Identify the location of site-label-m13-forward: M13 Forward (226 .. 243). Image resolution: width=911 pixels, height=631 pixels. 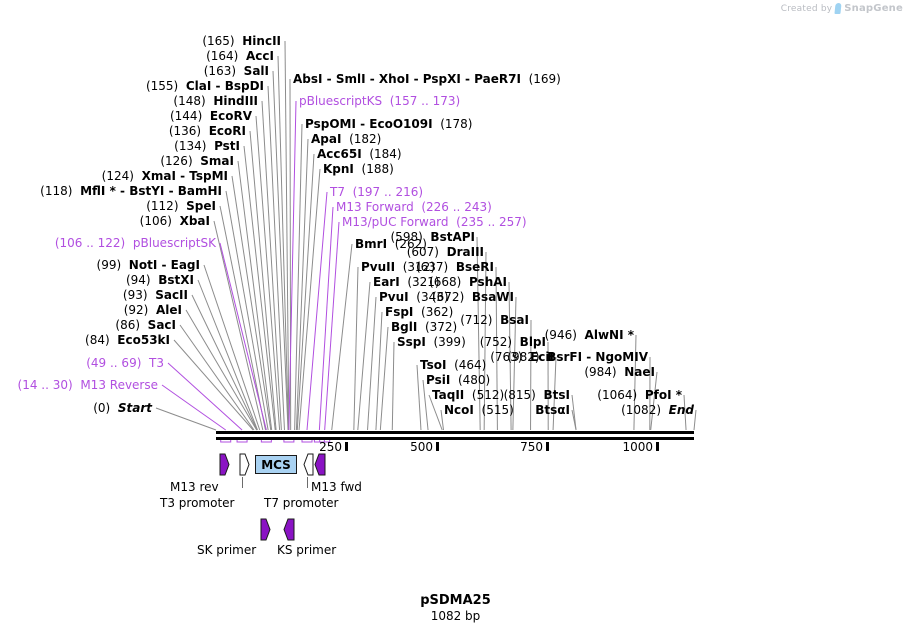
(414, 207).